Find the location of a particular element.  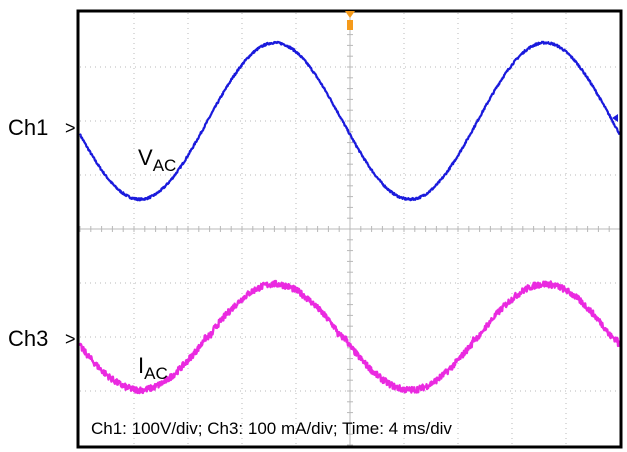

trigger-marker-icon is located at coordinates (350, 20).